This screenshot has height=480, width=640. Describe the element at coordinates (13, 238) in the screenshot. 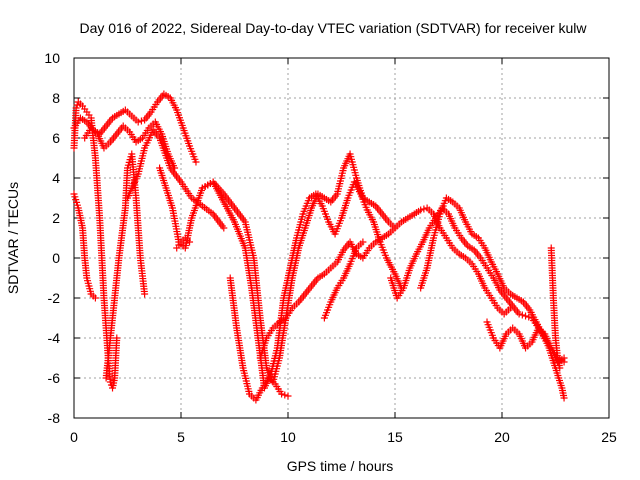

I see `y-axis-label: SDTVAR / TECUs` at that location.